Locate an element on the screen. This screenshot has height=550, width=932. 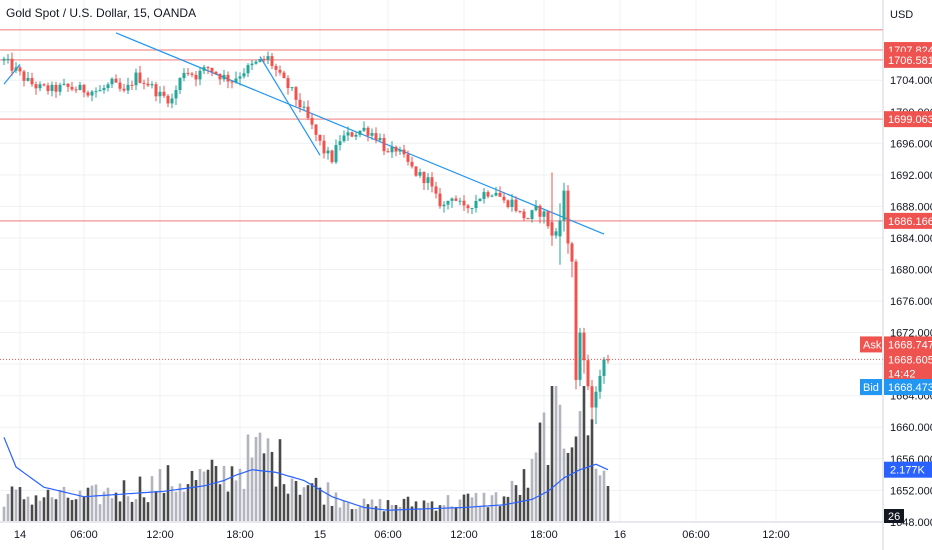
last-price-text: 1668.605 is located at coordinates (910, 360).